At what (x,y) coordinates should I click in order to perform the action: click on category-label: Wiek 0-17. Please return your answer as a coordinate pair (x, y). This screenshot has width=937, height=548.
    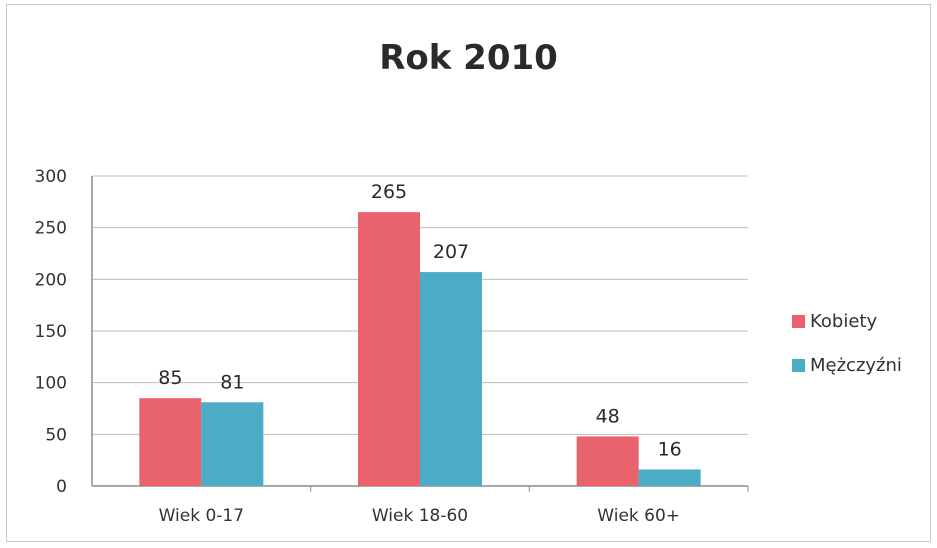
    Looking at the image, I should click on (201, 516).